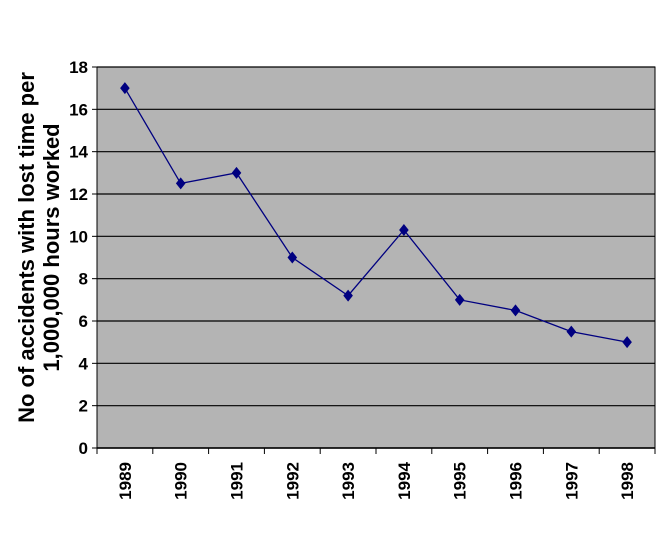 Image resolution: width=664 pixels, height=538 pixels. I want to click on y-tick-label: 16, so click(78, 109).